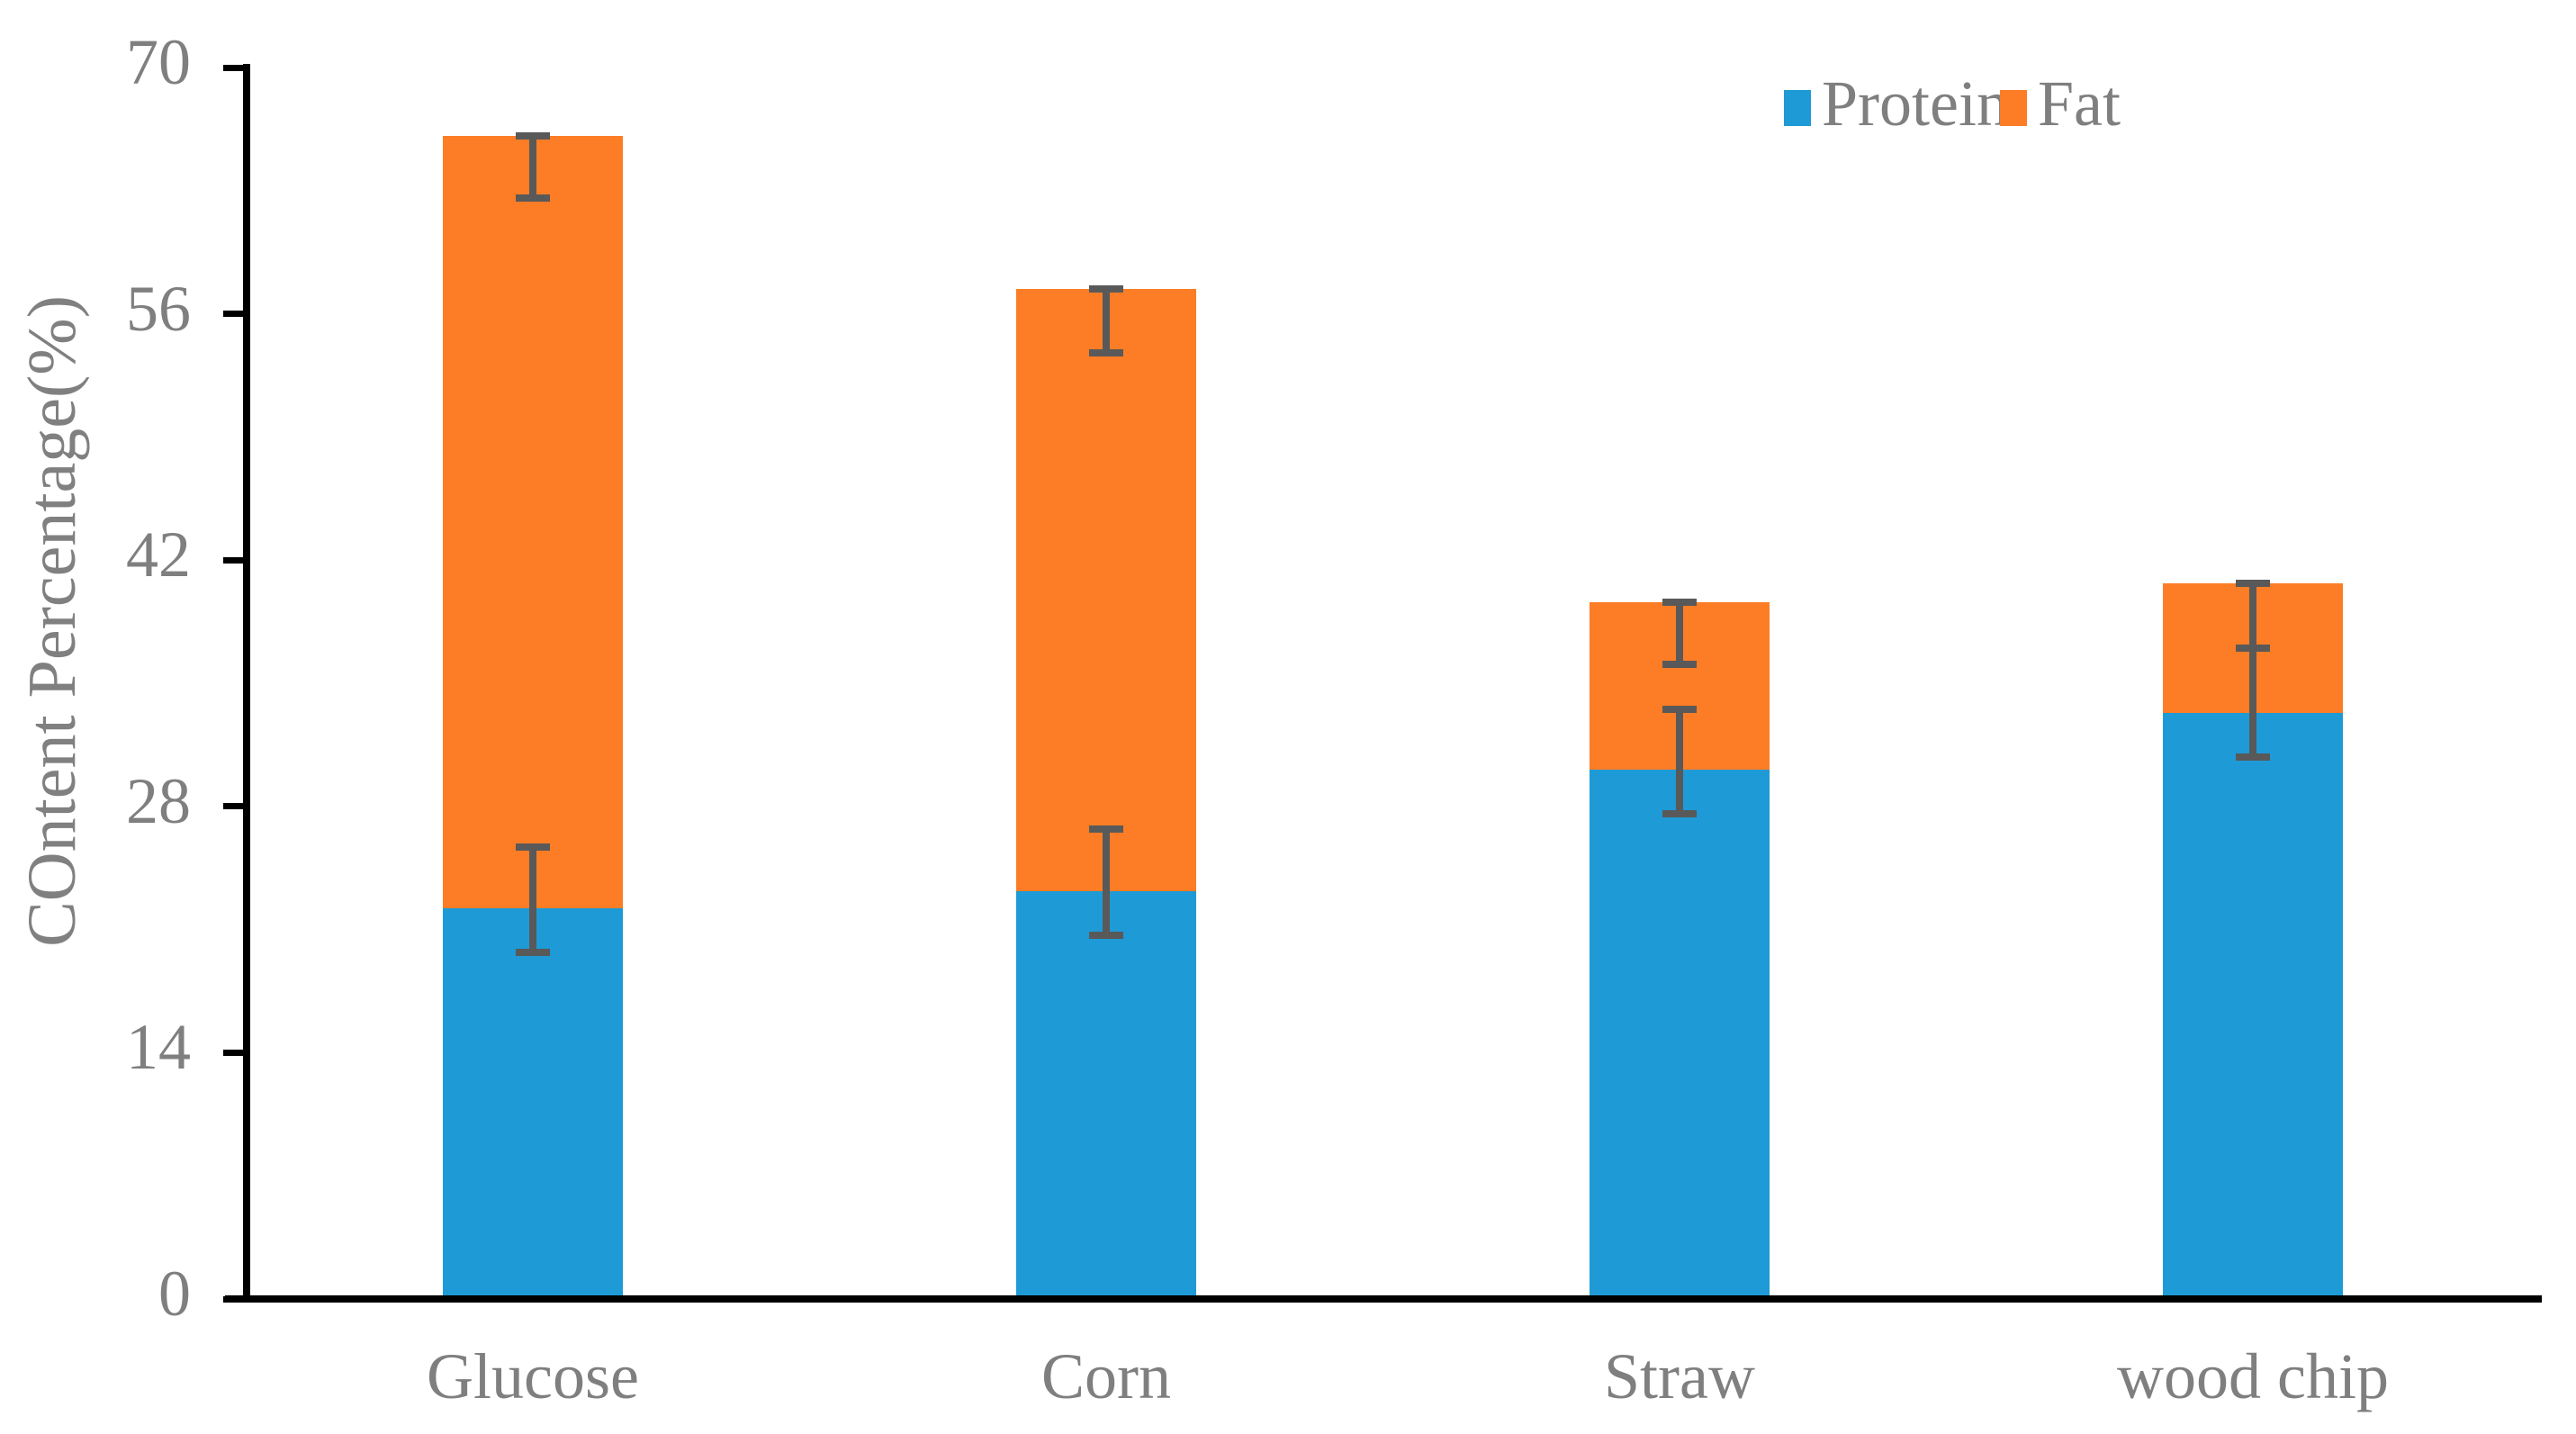  What do you see at coordinates (1797, 108) in the screenshot?
I see `legend-swatch-protein` at bounding box center [1797, 108].